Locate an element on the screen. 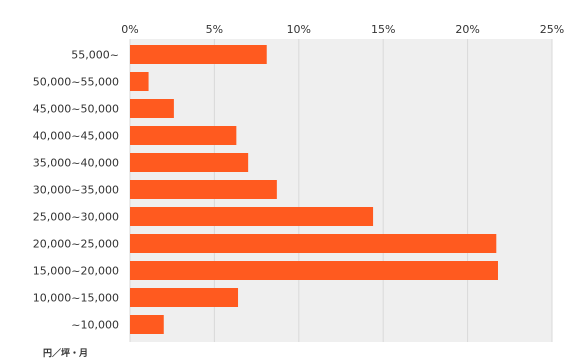 Image resolution: width=568 pixels, height=361 pixels. x-tick-label: 20% is located at coordinates (467, 29).